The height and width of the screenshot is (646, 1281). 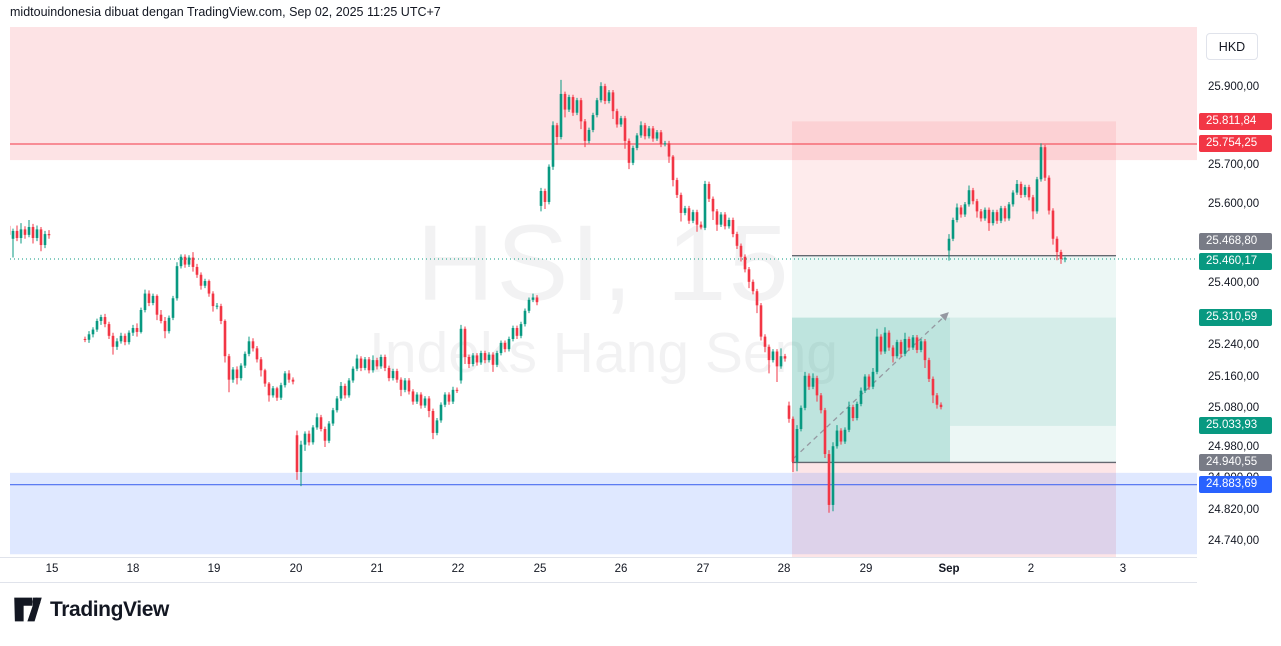 What do you see at coordinates (1033, 371) in the screenshot?
I see `demand-zone-mid` at bounding box center [1033, 371].